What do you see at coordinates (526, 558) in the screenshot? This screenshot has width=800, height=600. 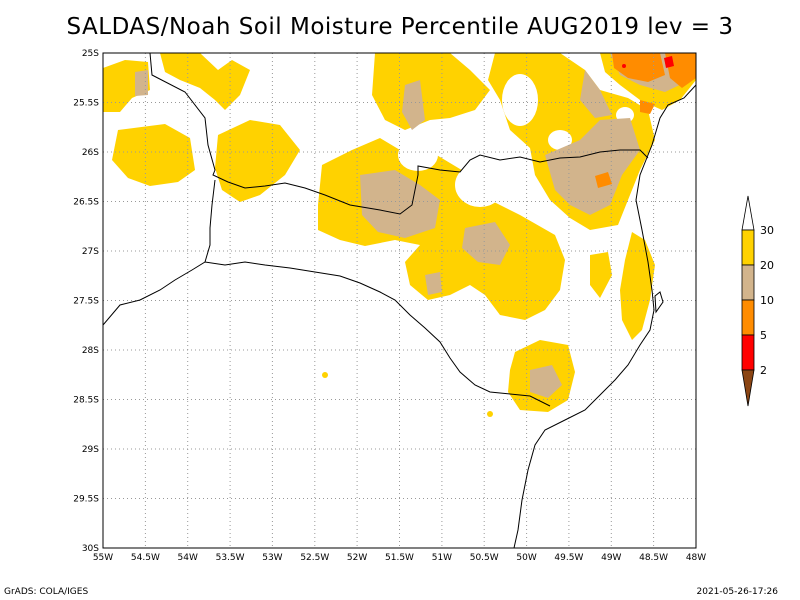 I see `x-tick-label: 50W` at bounding box center [526, 558].